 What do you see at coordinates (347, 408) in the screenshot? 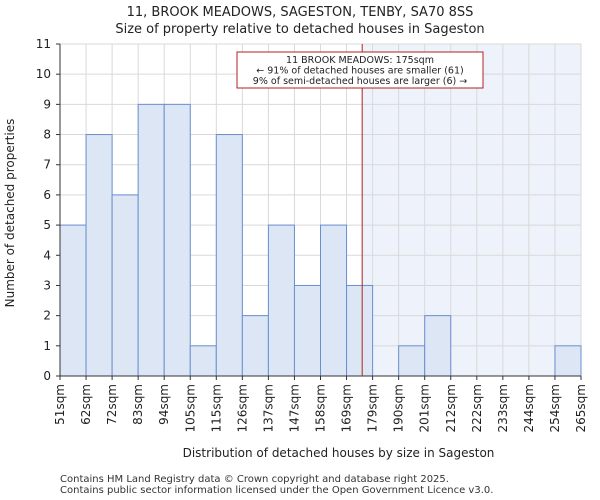
I see `x-tick-label: 169sqm` at bounding box center [347, 408].